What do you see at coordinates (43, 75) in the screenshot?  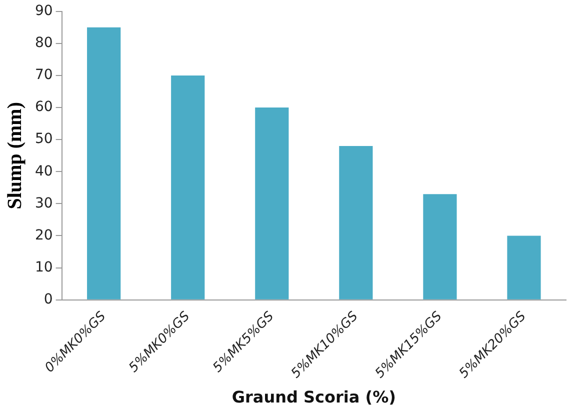 I see `y-tick-label: 70` at bounding box center [43, 75].